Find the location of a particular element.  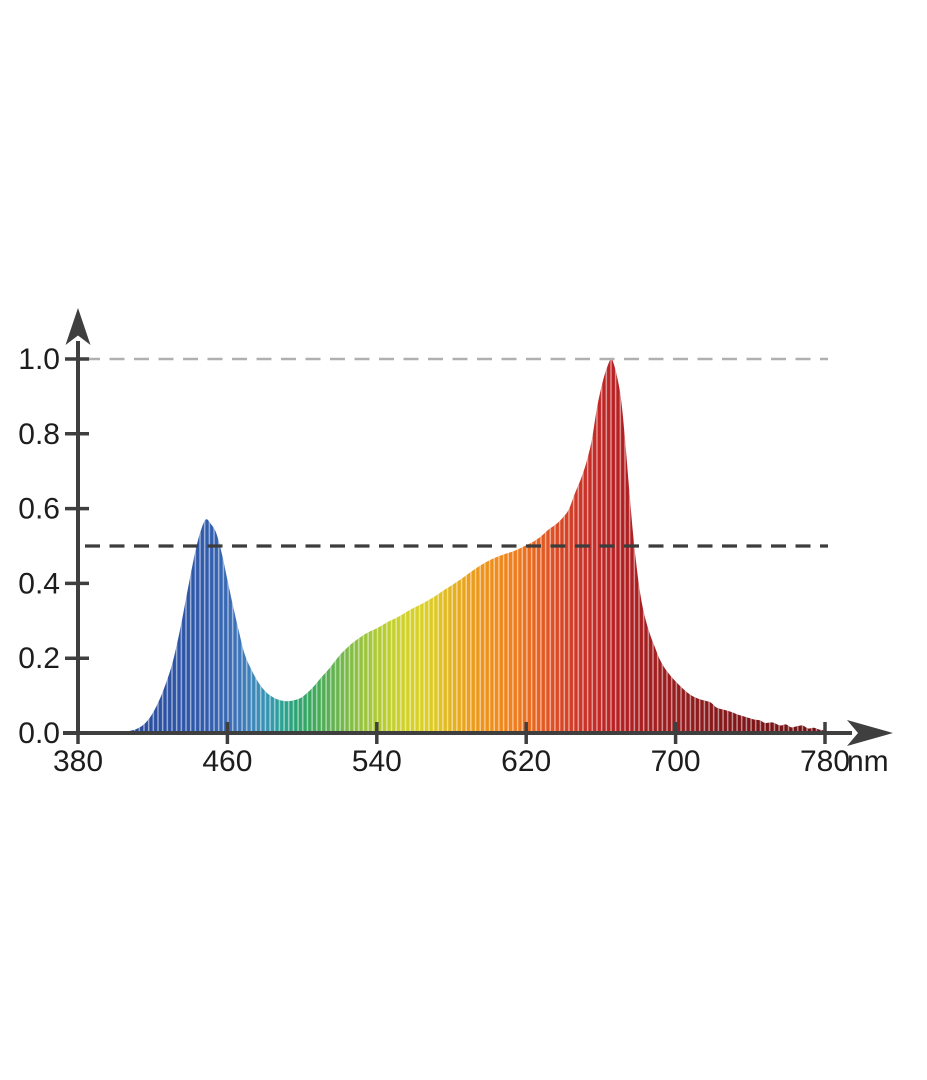

x-tick-label: 540 is located at coordinates (377, 761).